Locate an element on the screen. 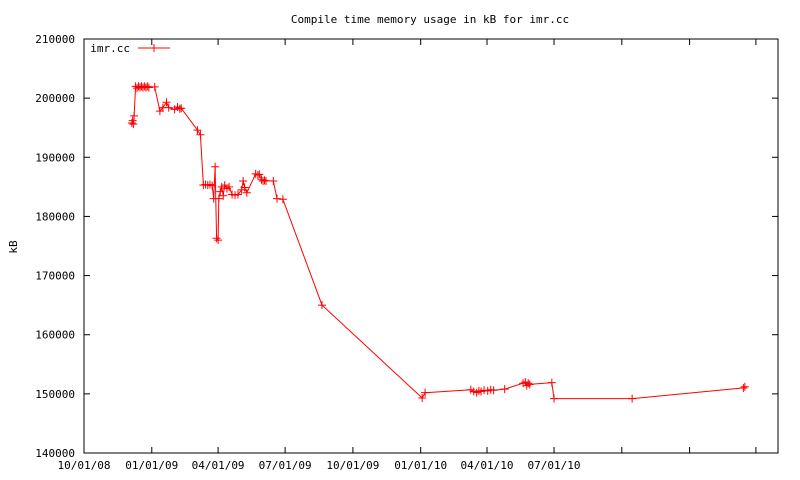  data-point: 03/28/10: 150600 is located at coordinates (484, 390).